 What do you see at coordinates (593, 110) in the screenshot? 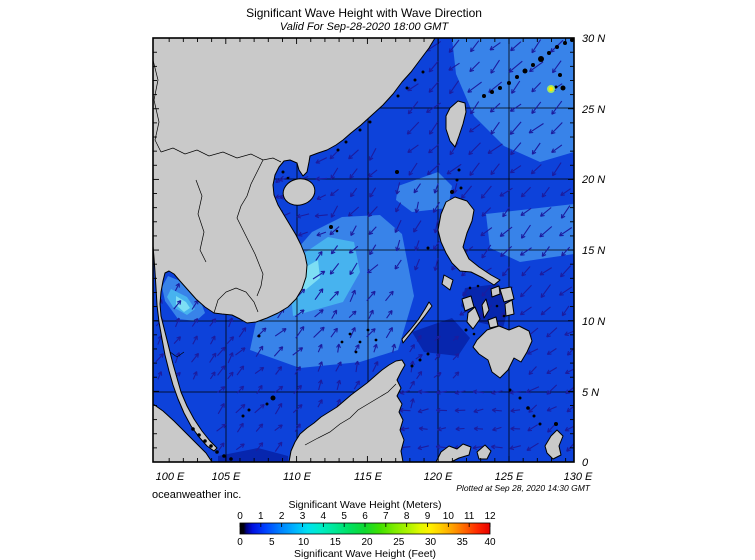
I see `lat-label: 25 N` at bounding box center [593, 110].